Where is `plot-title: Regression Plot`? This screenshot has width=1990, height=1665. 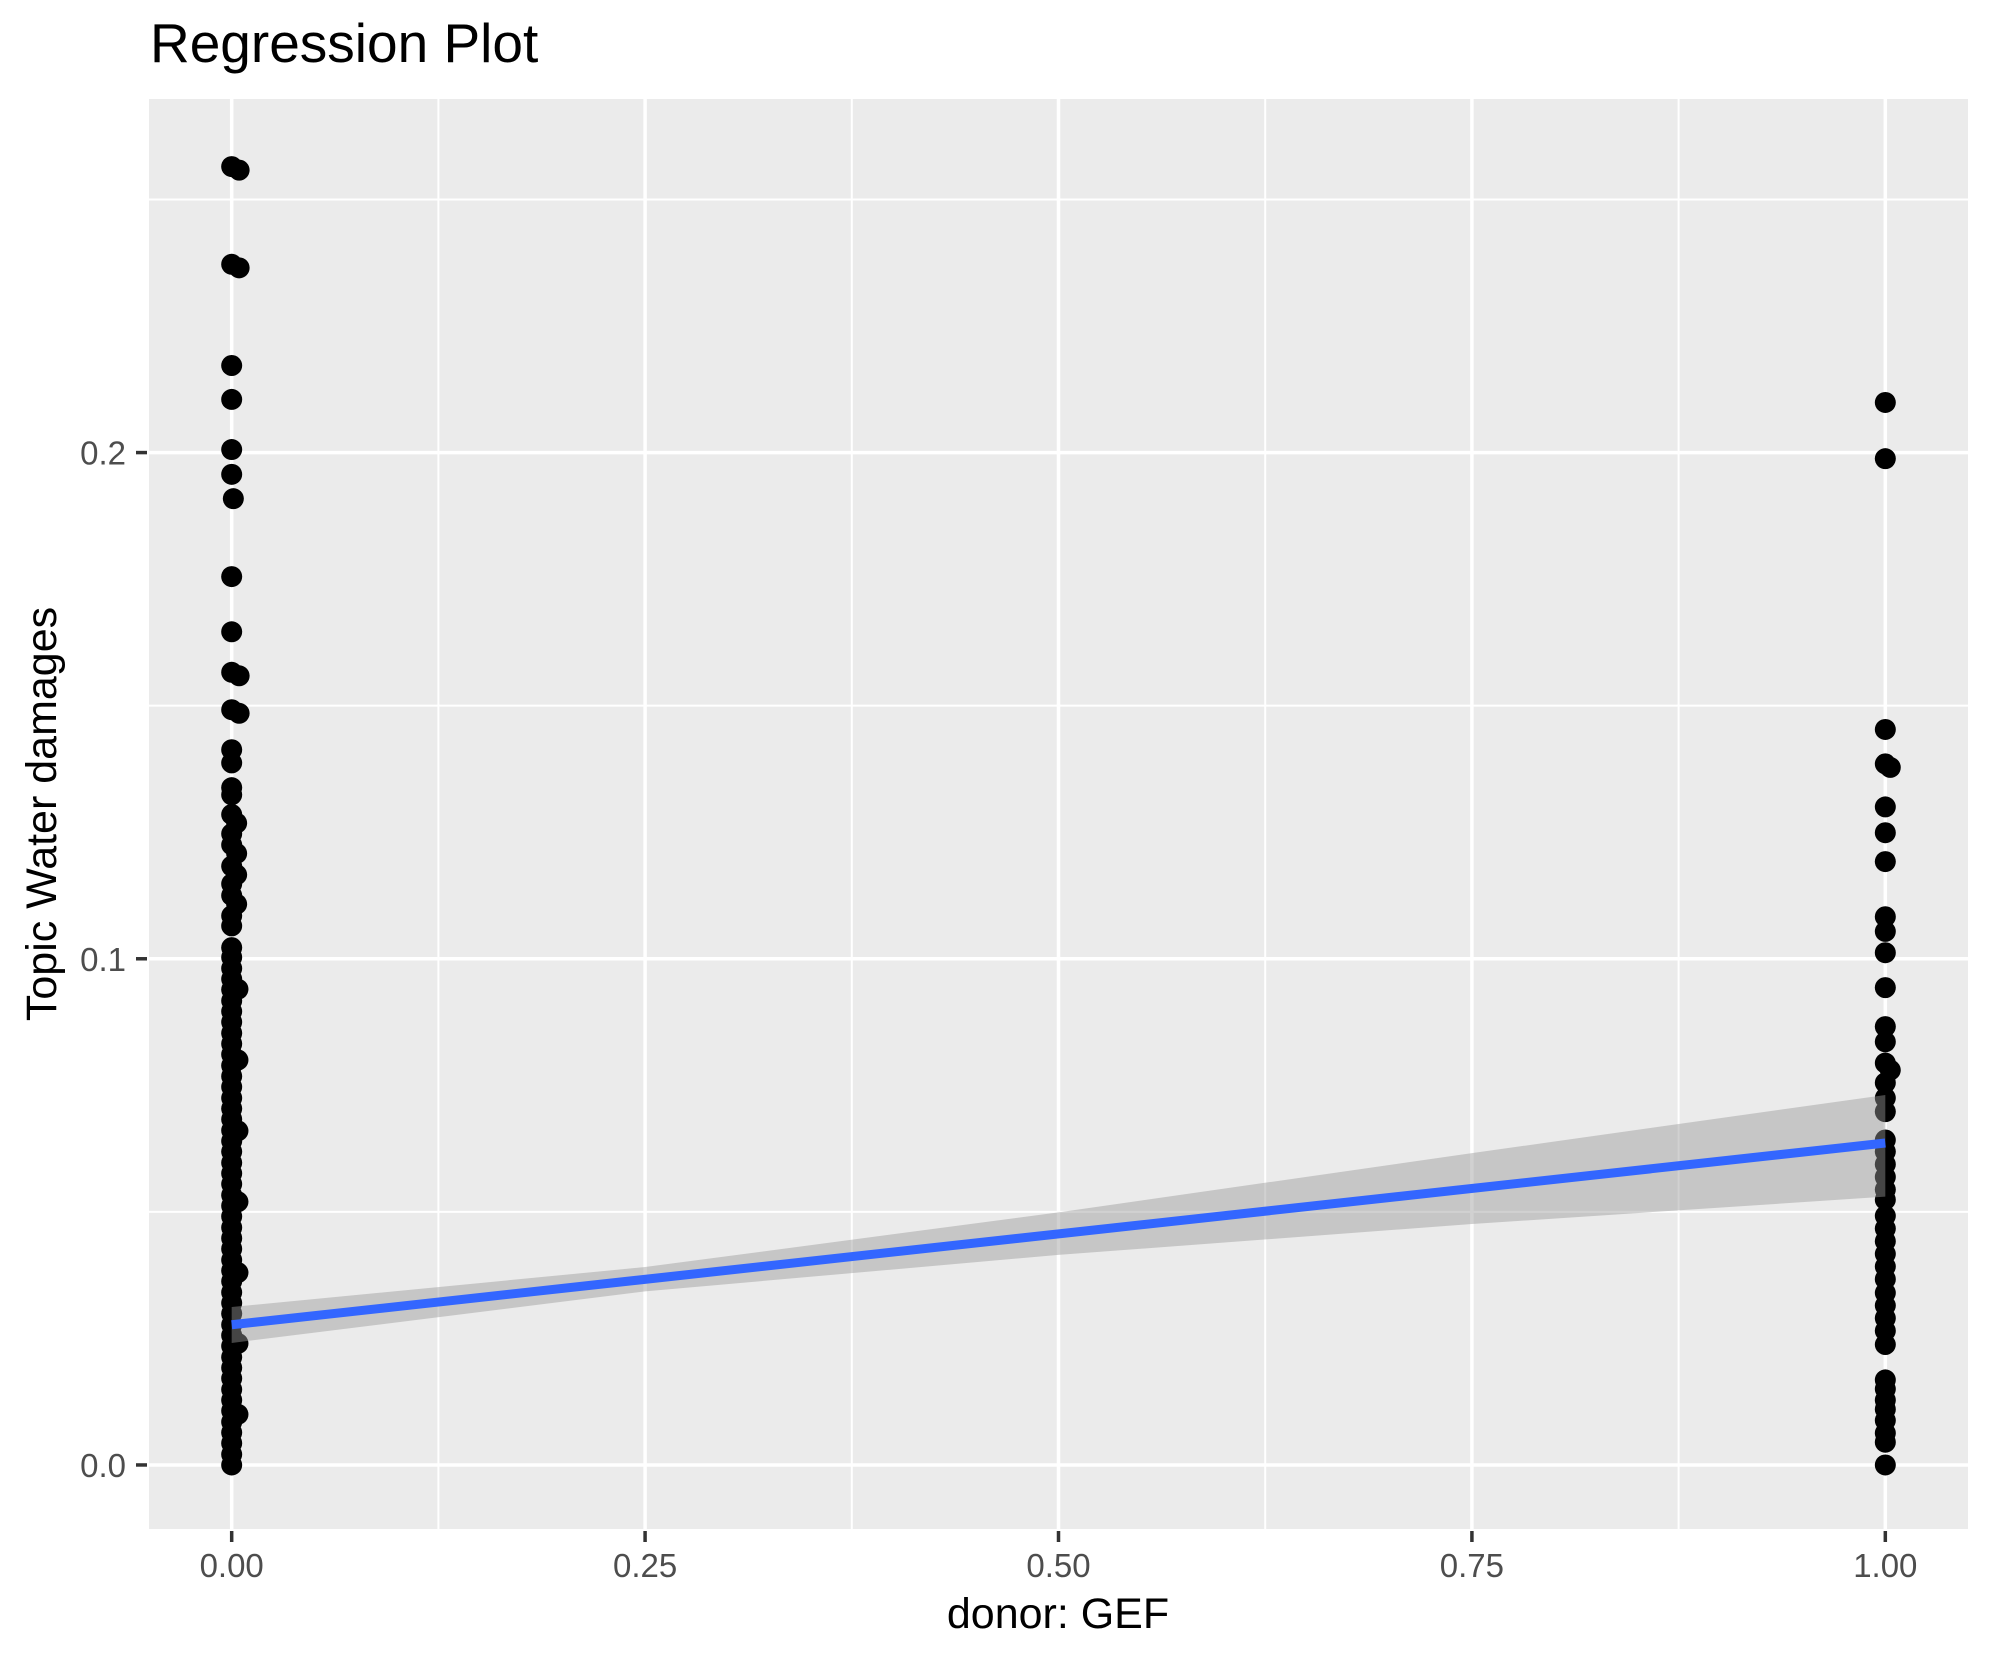
plot-title: Regression Plot is located at coordinates (344, 43).